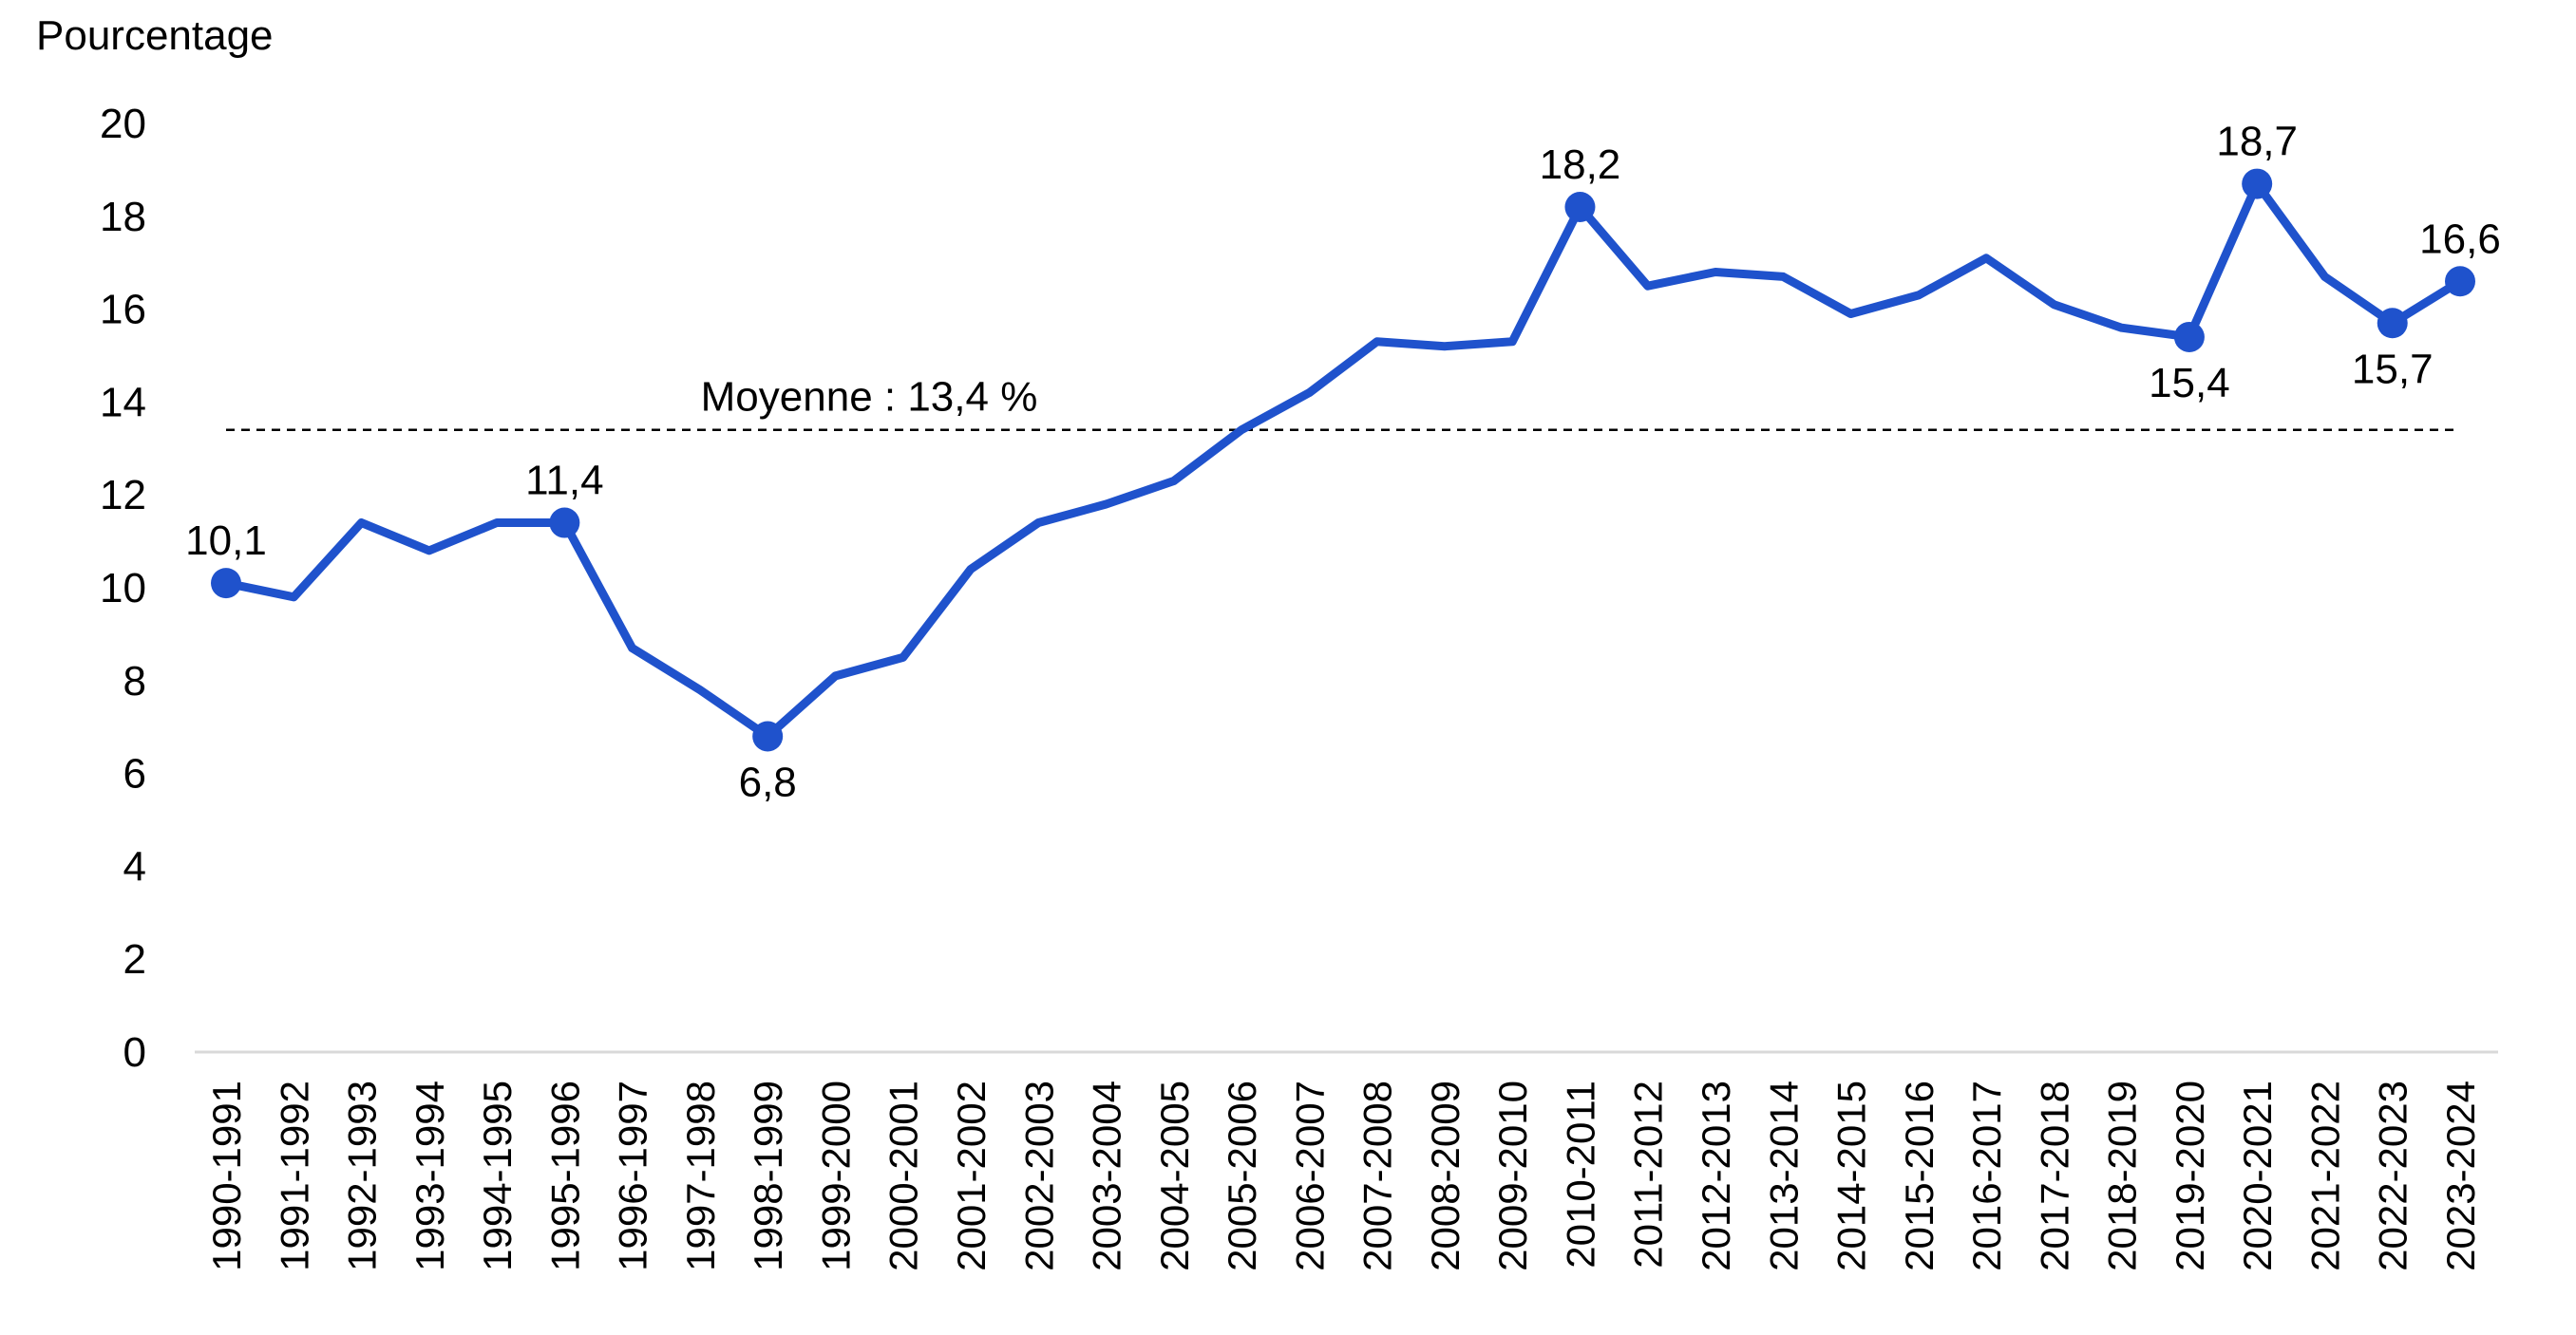 This screenshot has height=1335, width=2576. I want to click on x-tick-label: 2012-2013, so click(1716, 1176).